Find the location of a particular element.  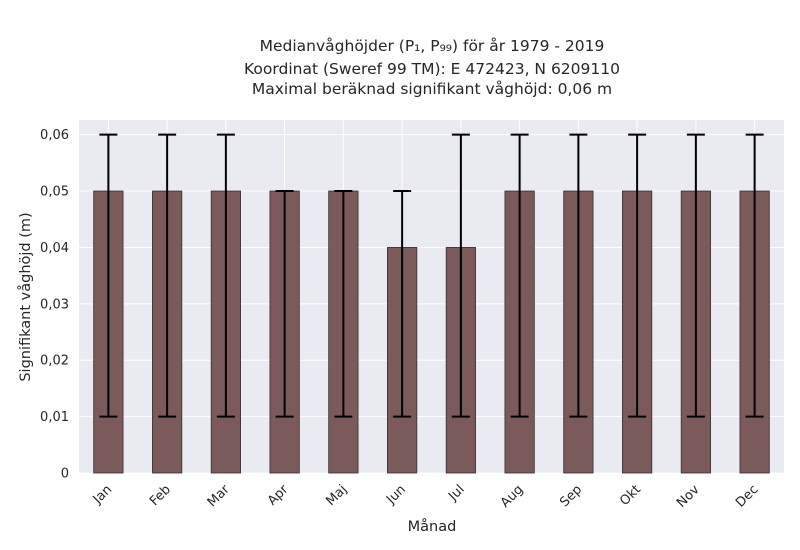

x-tick-label-aug: Aug is located at coordinates (512, 496).